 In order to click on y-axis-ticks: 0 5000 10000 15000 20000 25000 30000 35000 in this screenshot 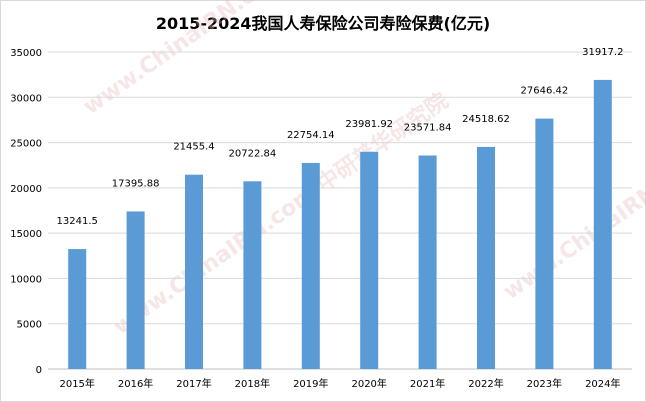, I will do `click(26, 212)`.